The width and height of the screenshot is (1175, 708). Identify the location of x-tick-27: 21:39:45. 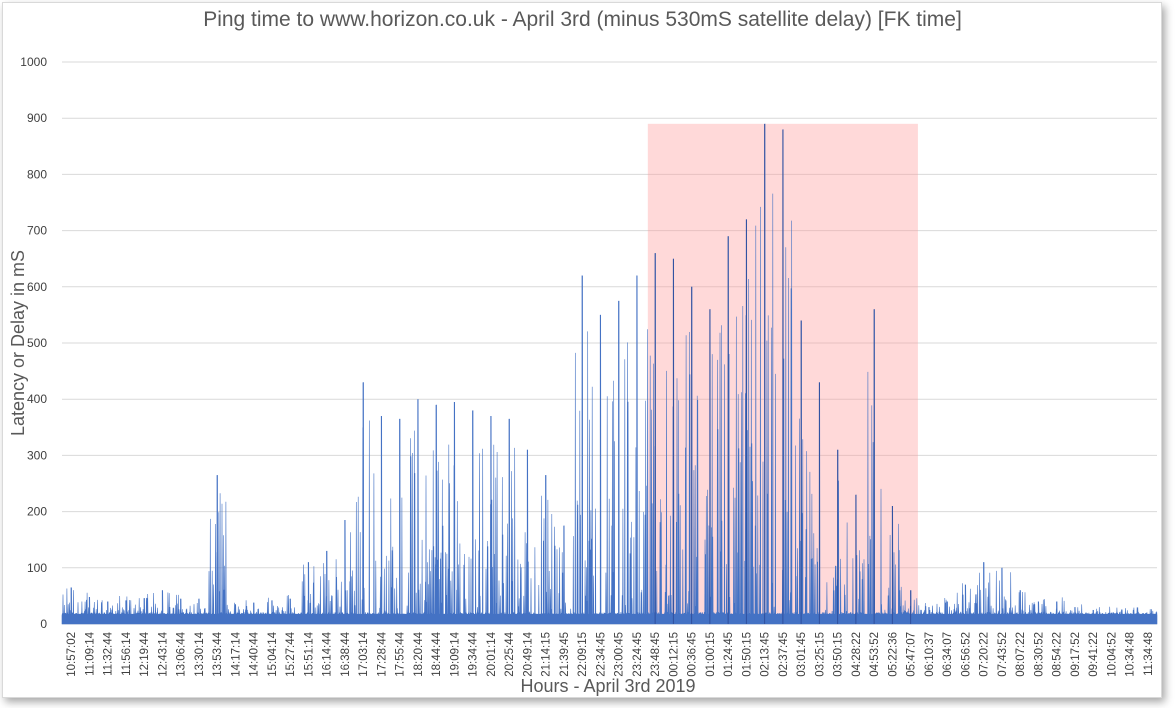
(565, 654).